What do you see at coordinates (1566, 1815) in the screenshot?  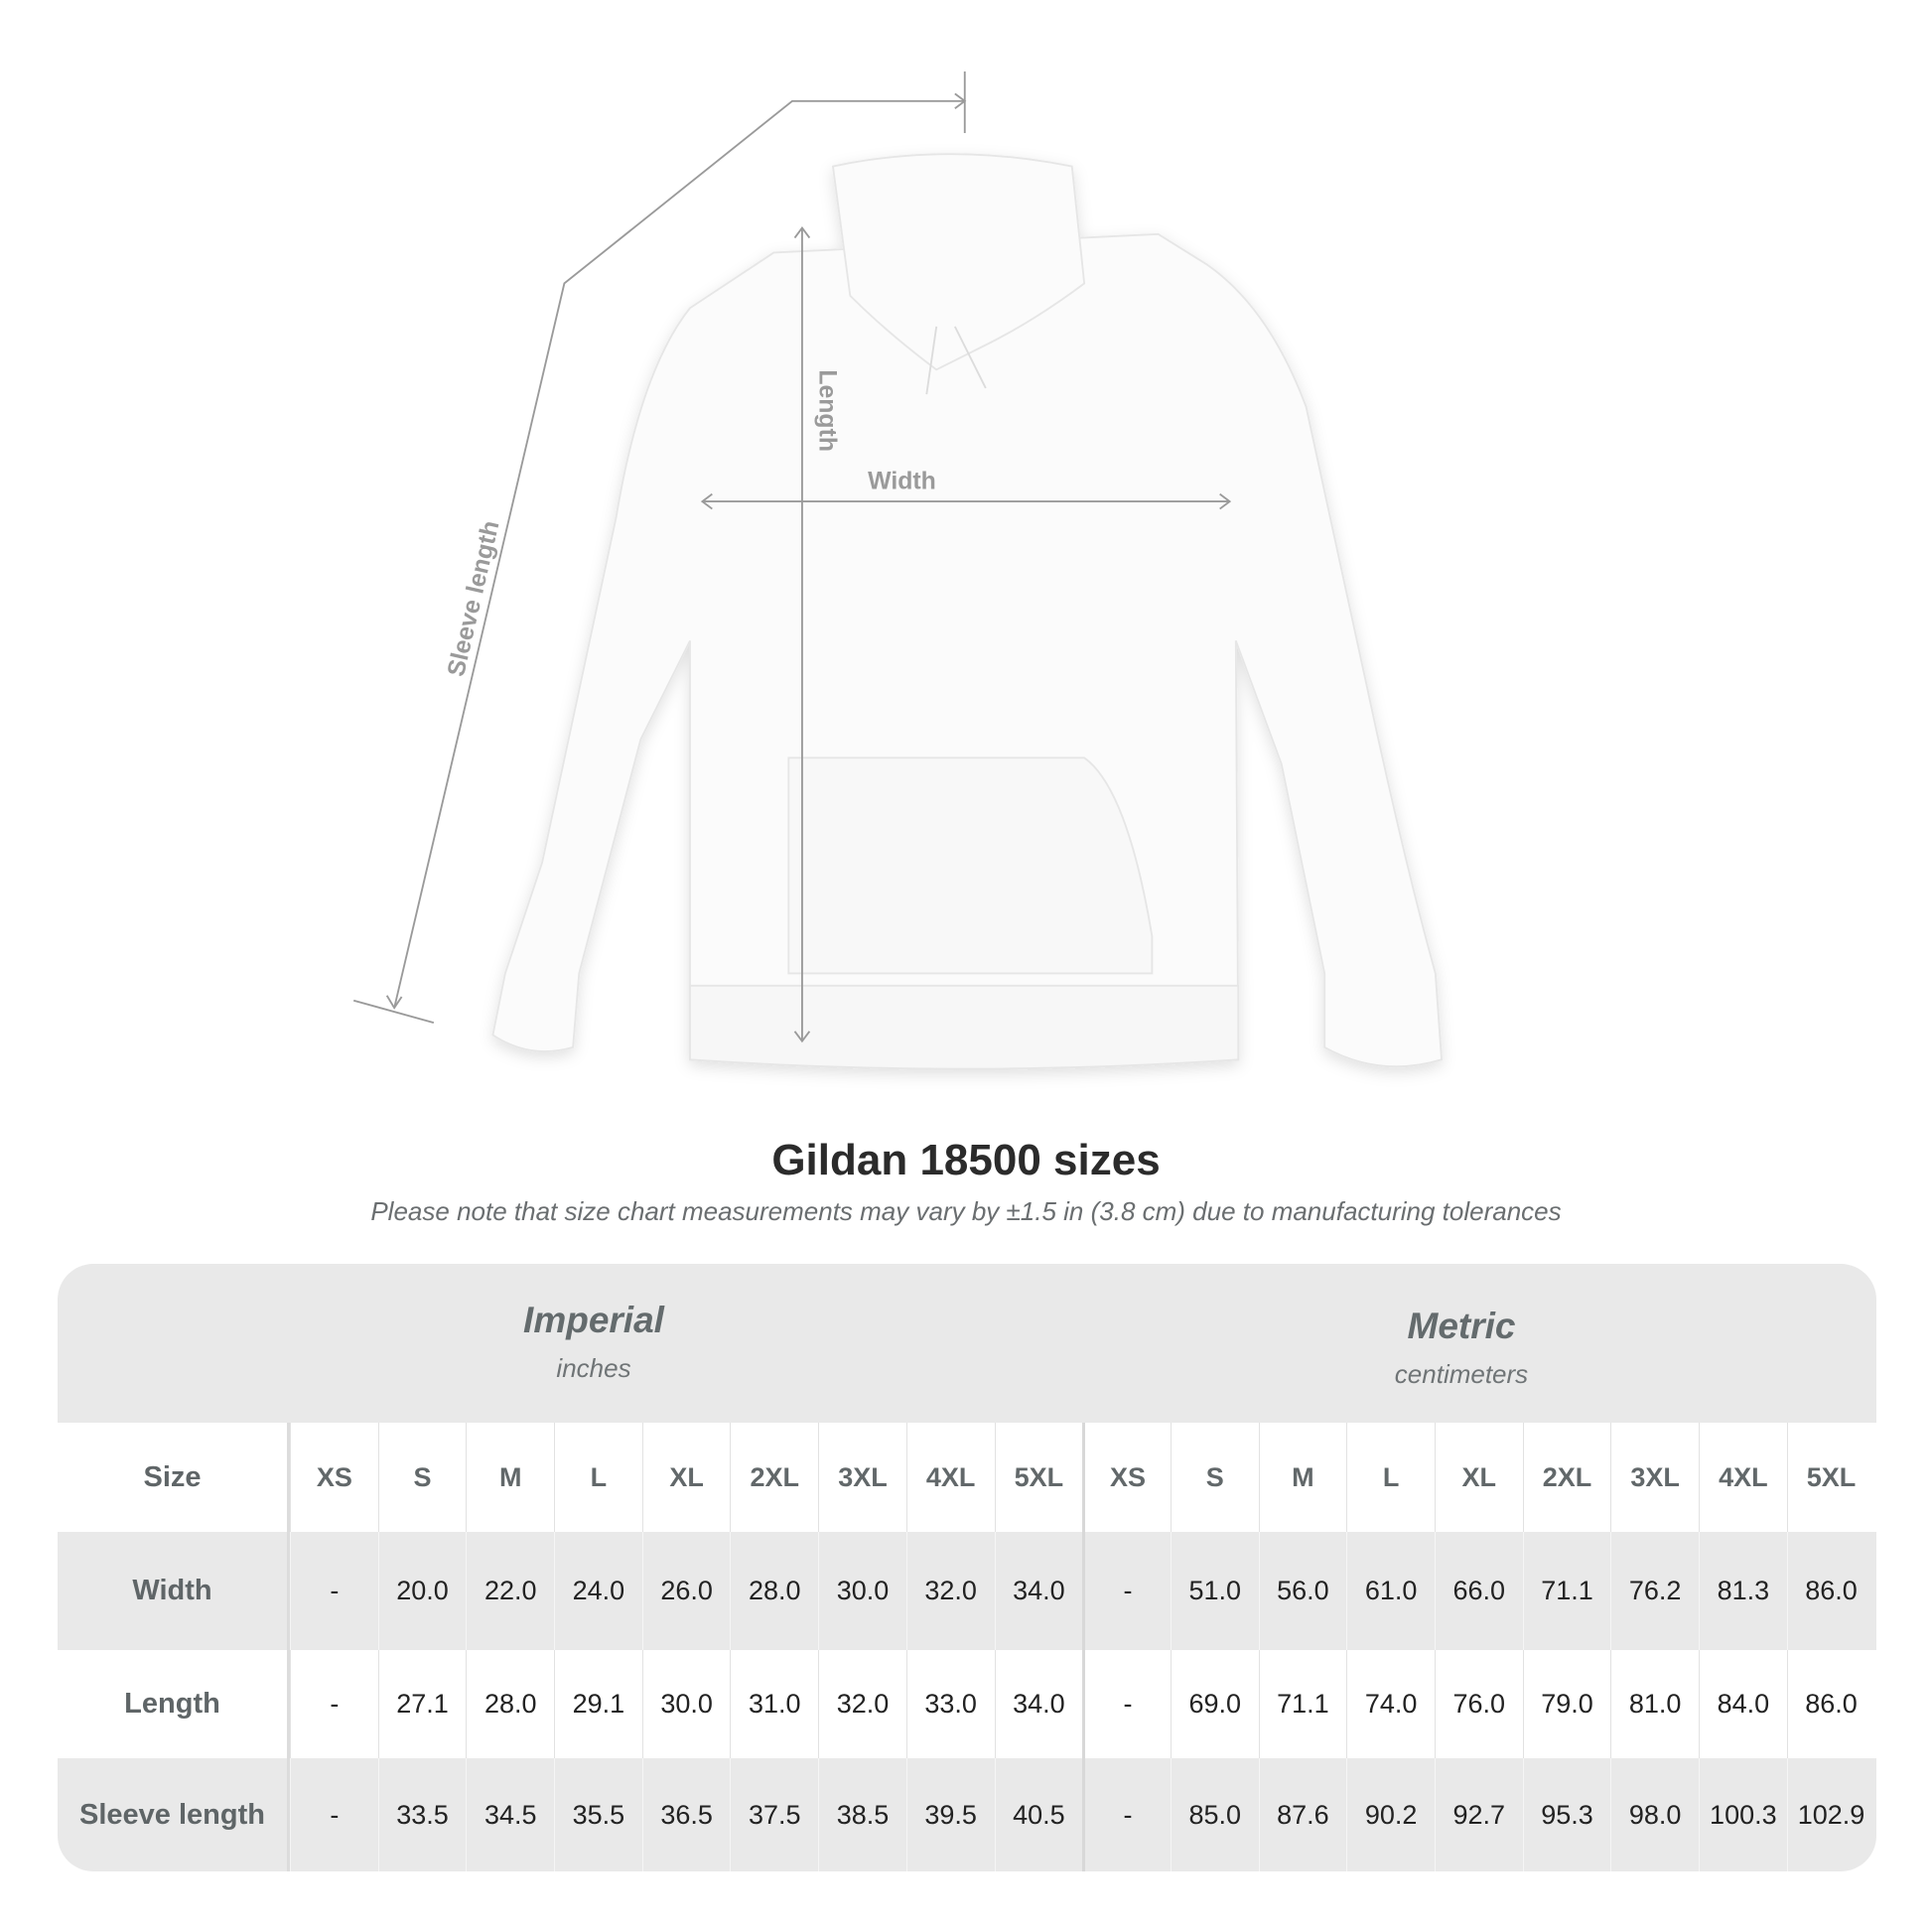 I see `value-cell: 95.3` at bounding box center [1566, 1815].